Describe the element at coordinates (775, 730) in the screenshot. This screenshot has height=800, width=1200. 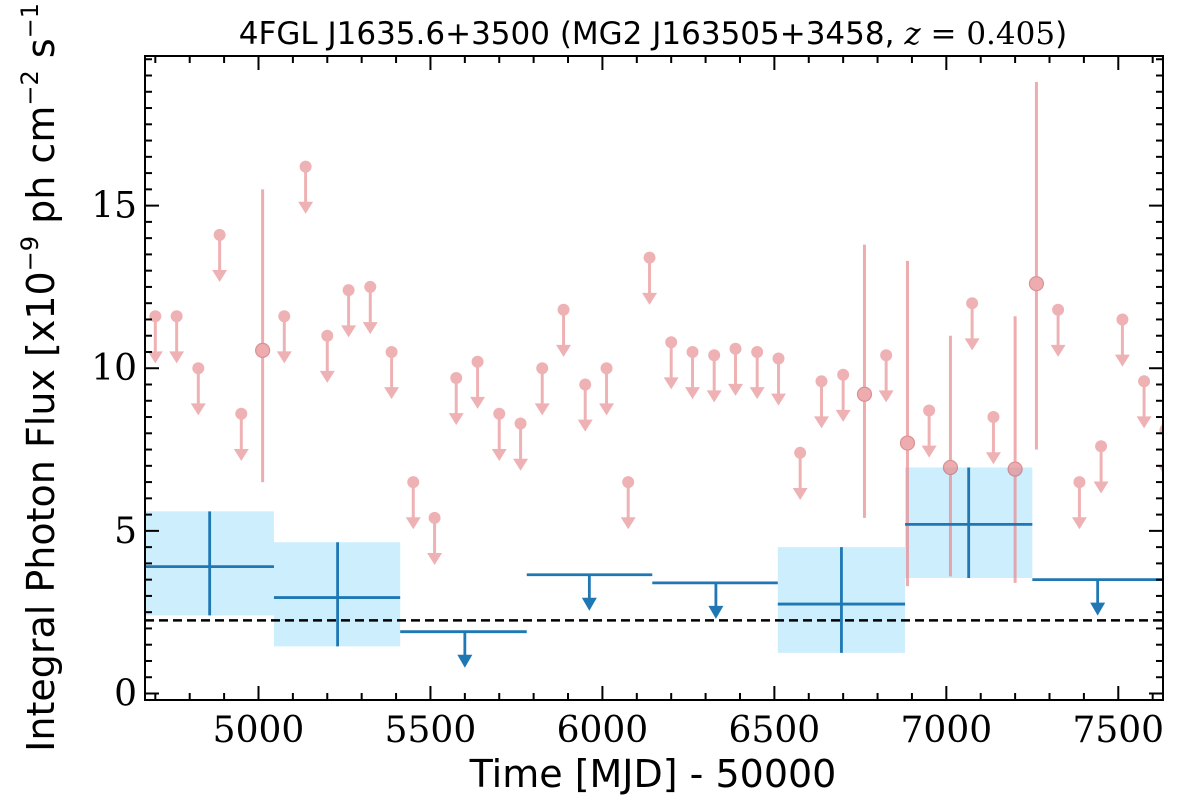
I see `x-tick-label: 6500` at that location.